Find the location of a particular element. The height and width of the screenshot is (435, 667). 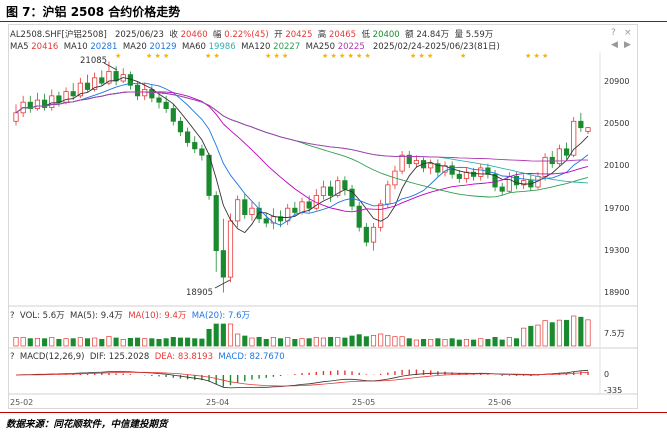

change-label: 幅 is located at coordinates (217, 35).